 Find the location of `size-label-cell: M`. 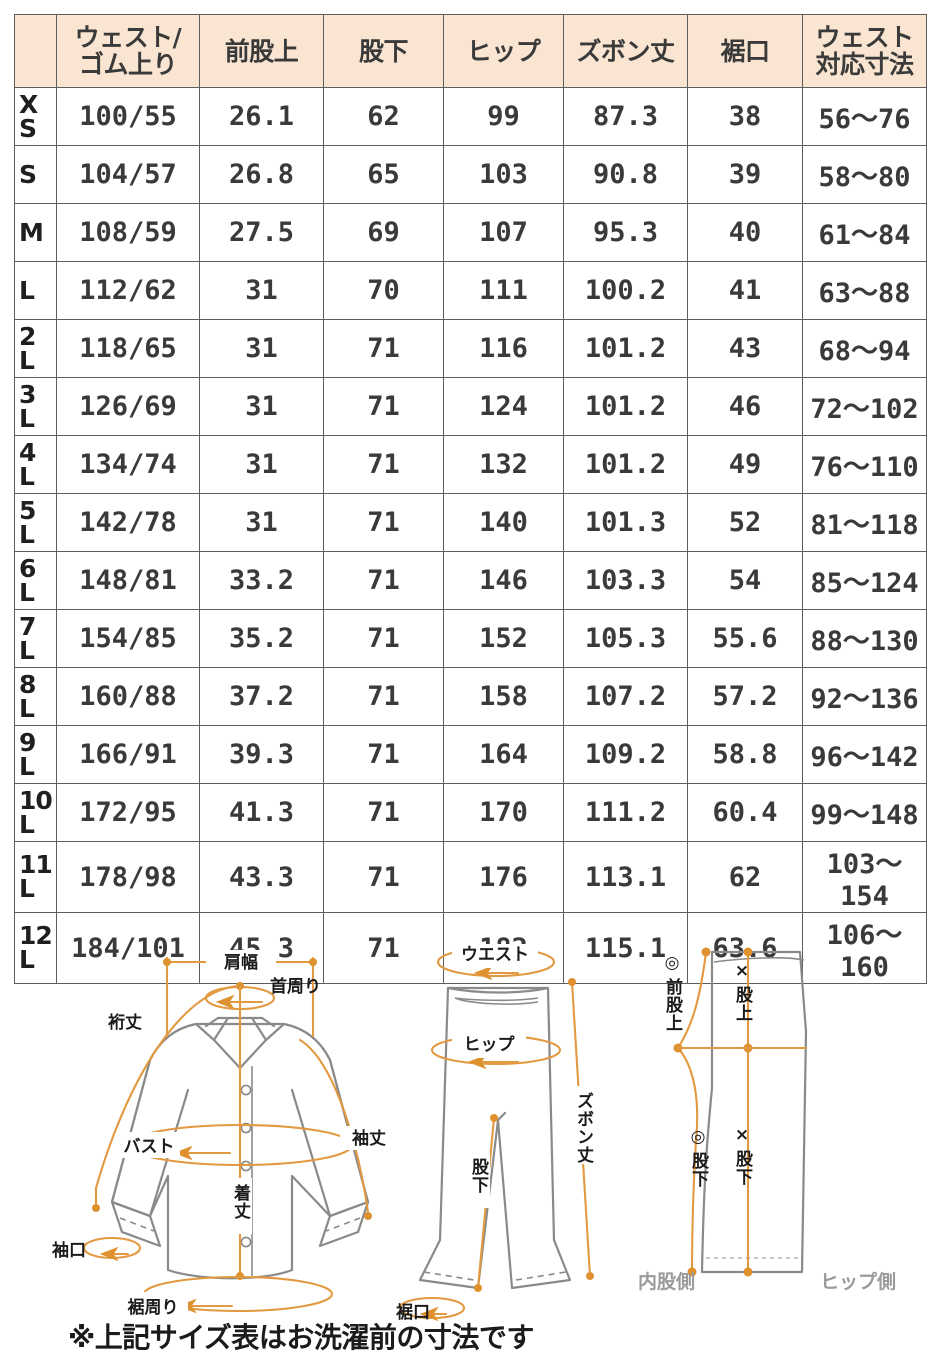

size-label-cell: M is located at coordinates (35, 232).